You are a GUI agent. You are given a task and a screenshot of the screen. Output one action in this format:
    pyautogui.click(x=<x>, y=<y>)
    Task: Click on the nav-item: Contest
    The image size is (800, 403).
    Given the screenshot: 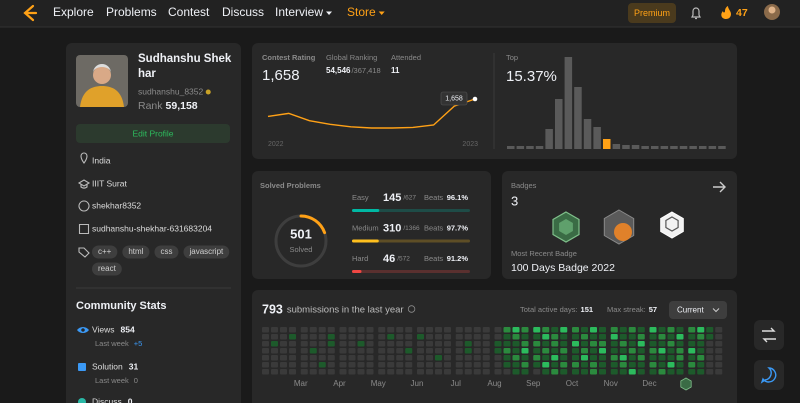 What is the action you would take?
    pyautogui.click(x=189, y=12)
    